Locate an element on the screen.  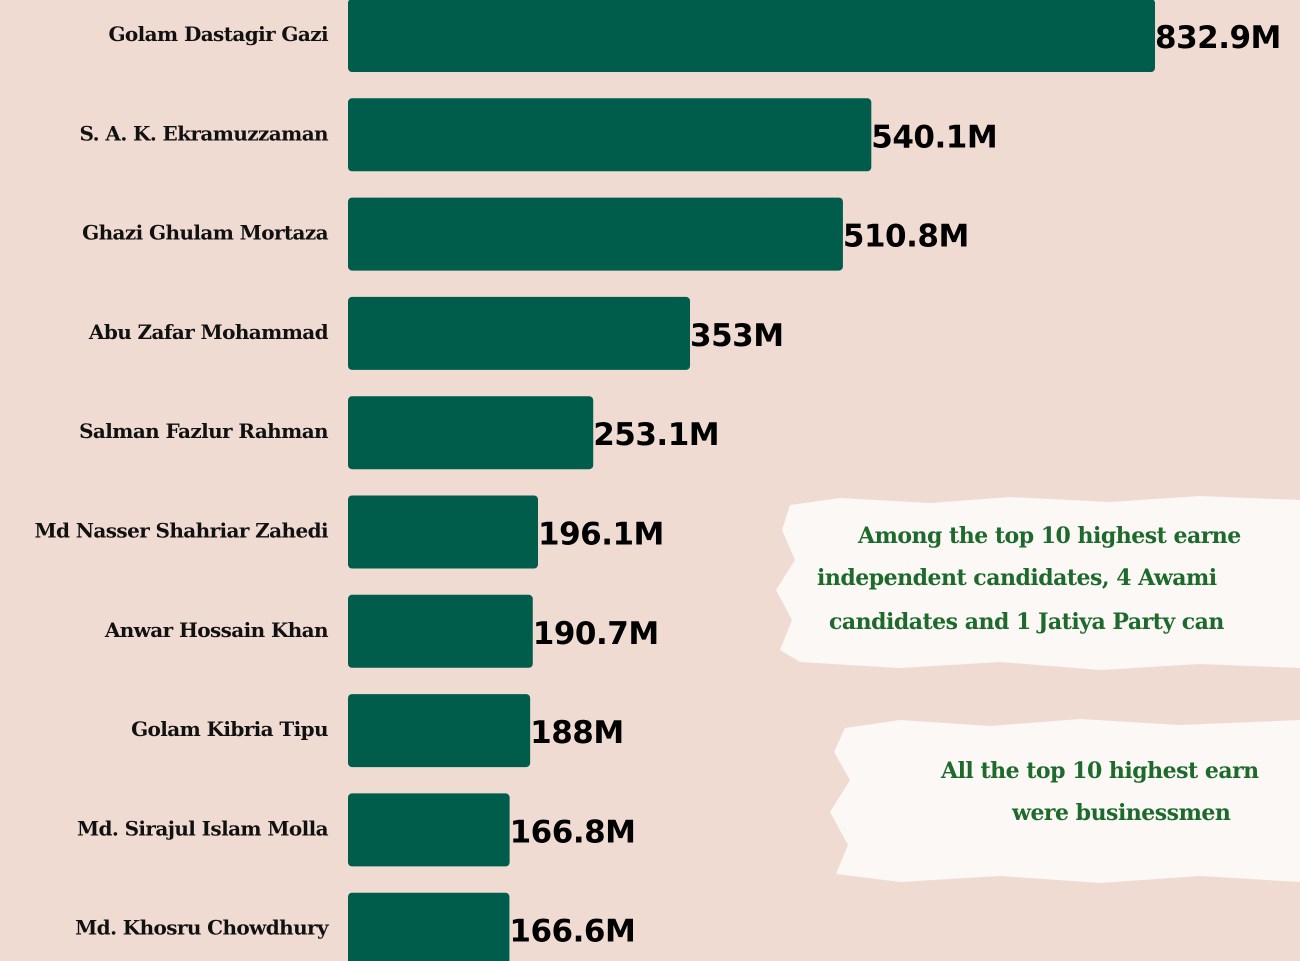
category-label: Md Nasser Shahriar Zahedi is located at coordinates (181, 531).